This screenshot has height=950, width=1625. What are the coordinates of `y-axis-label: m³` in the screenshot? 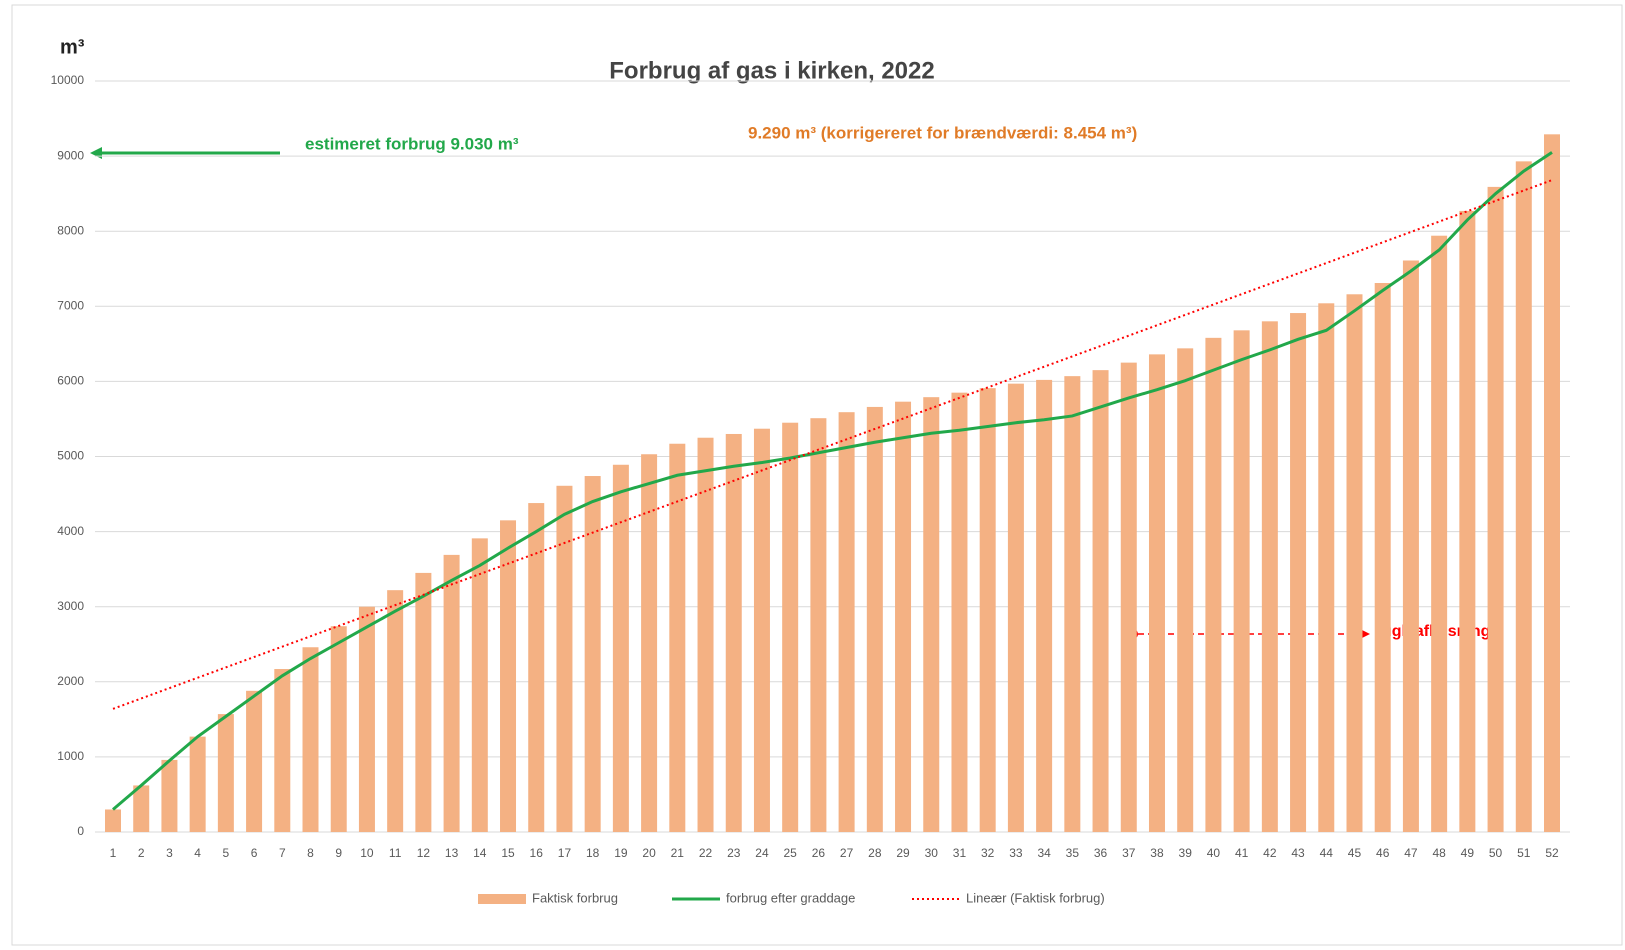 It's located at (72, 47).